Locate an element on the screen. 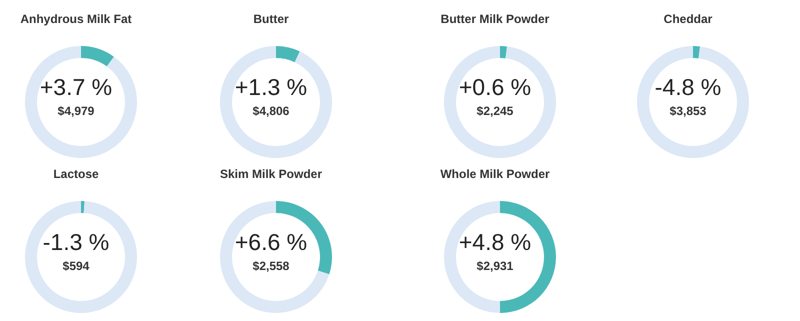  chart-title: Butter is located at coordinates (271, 19).